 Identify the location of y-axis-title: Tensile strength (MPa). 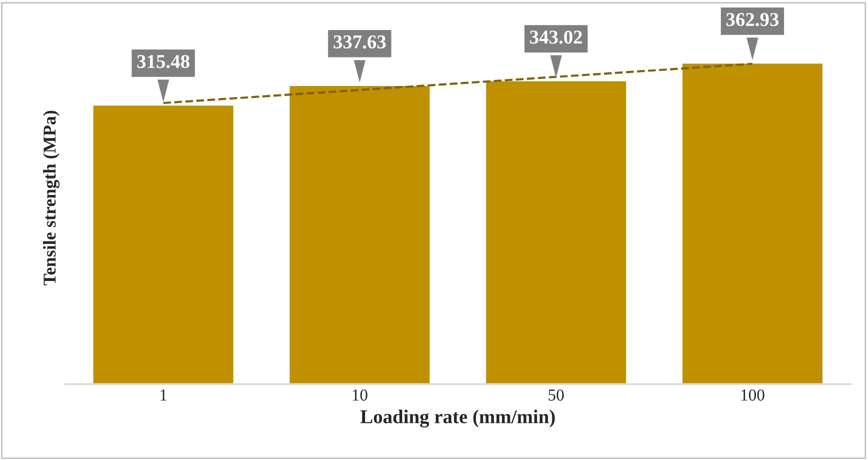
(51, 198).